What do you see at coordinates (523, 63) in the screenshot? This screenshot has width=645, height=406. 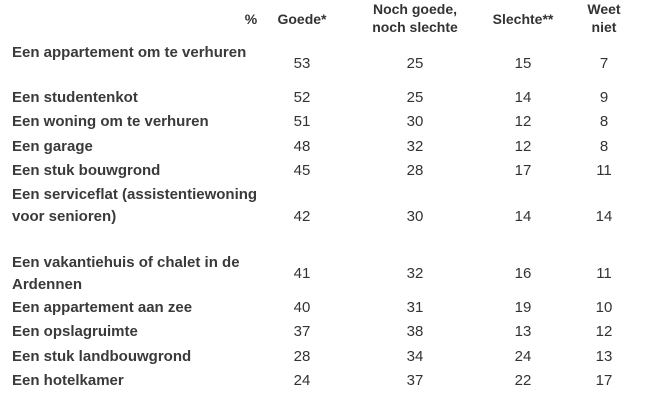 I see `value-slechte: 15` at bounding box center [523, 63].